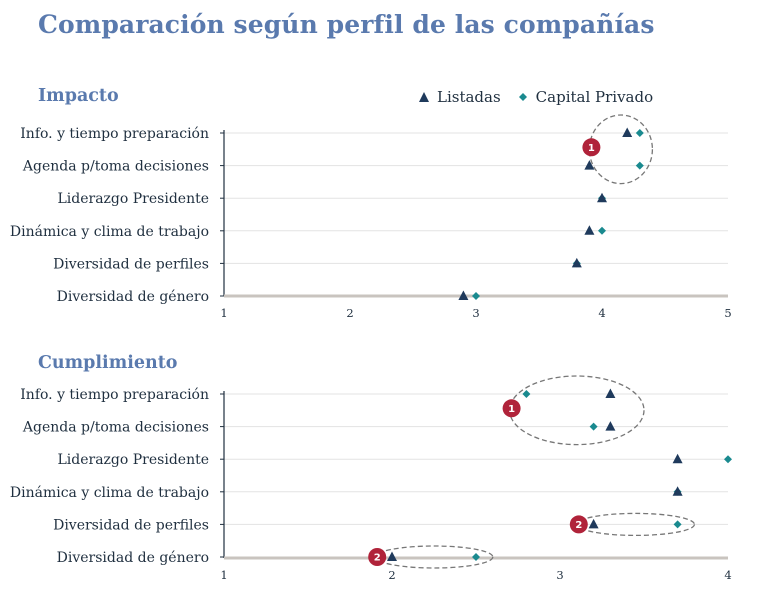  What do you see at coordinates (475, 313) in the screenshot?
I see `impacto-x-tick-label: 3` at bounding box center [475, 313].